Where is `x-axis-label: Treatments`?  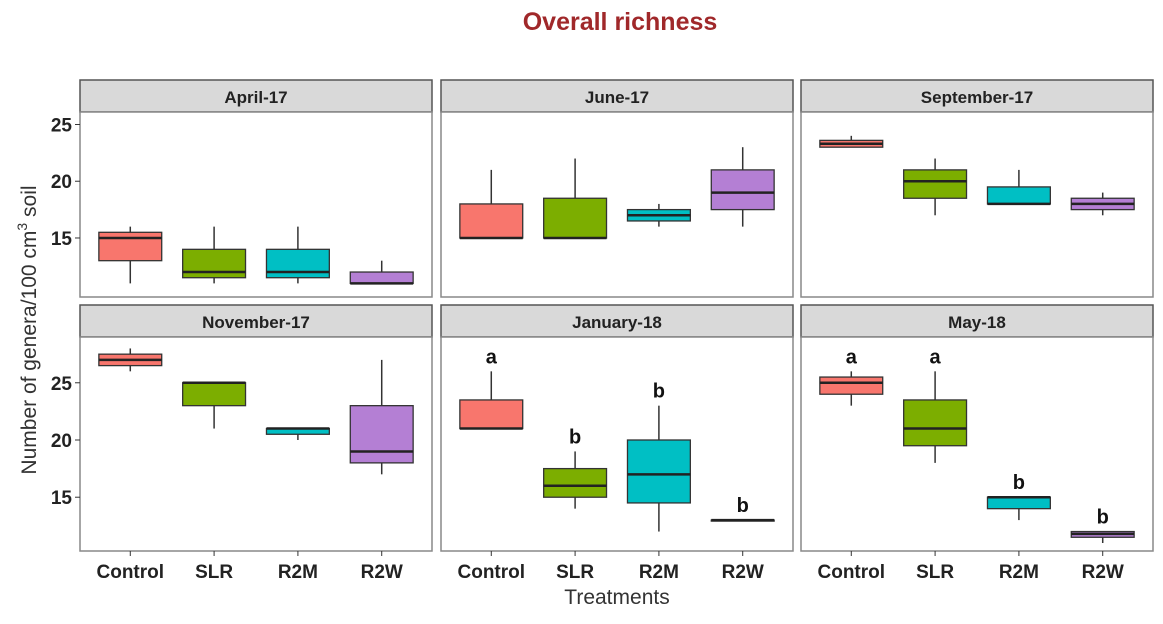 x-axis-label: Treatments is located at coordinates (616, 597).